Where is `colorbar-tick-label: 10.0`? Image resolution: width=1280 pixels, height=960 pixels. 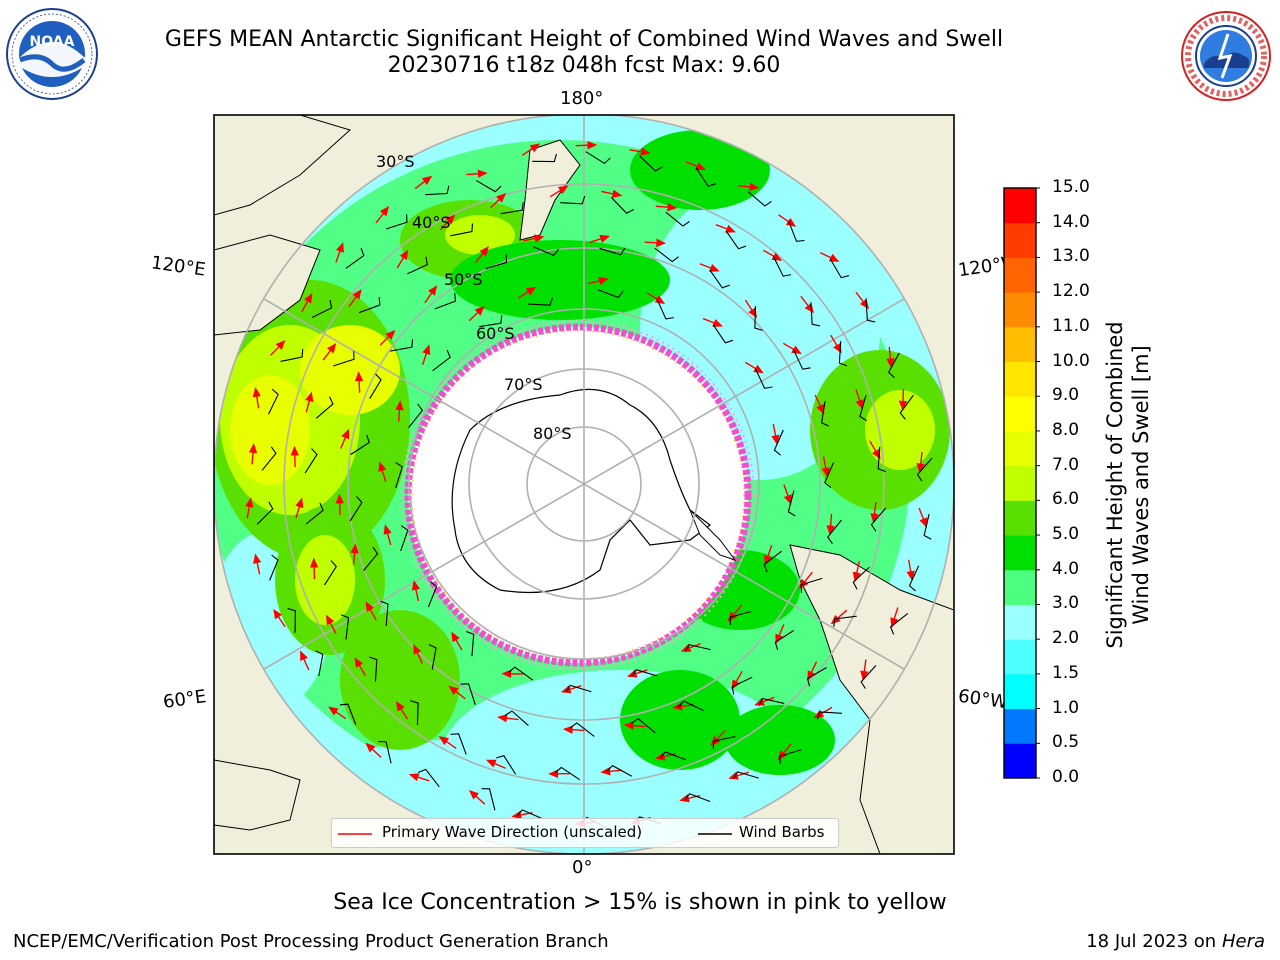 colorbar-tick-label: 10.0 is located at coordinates (1071, 360).